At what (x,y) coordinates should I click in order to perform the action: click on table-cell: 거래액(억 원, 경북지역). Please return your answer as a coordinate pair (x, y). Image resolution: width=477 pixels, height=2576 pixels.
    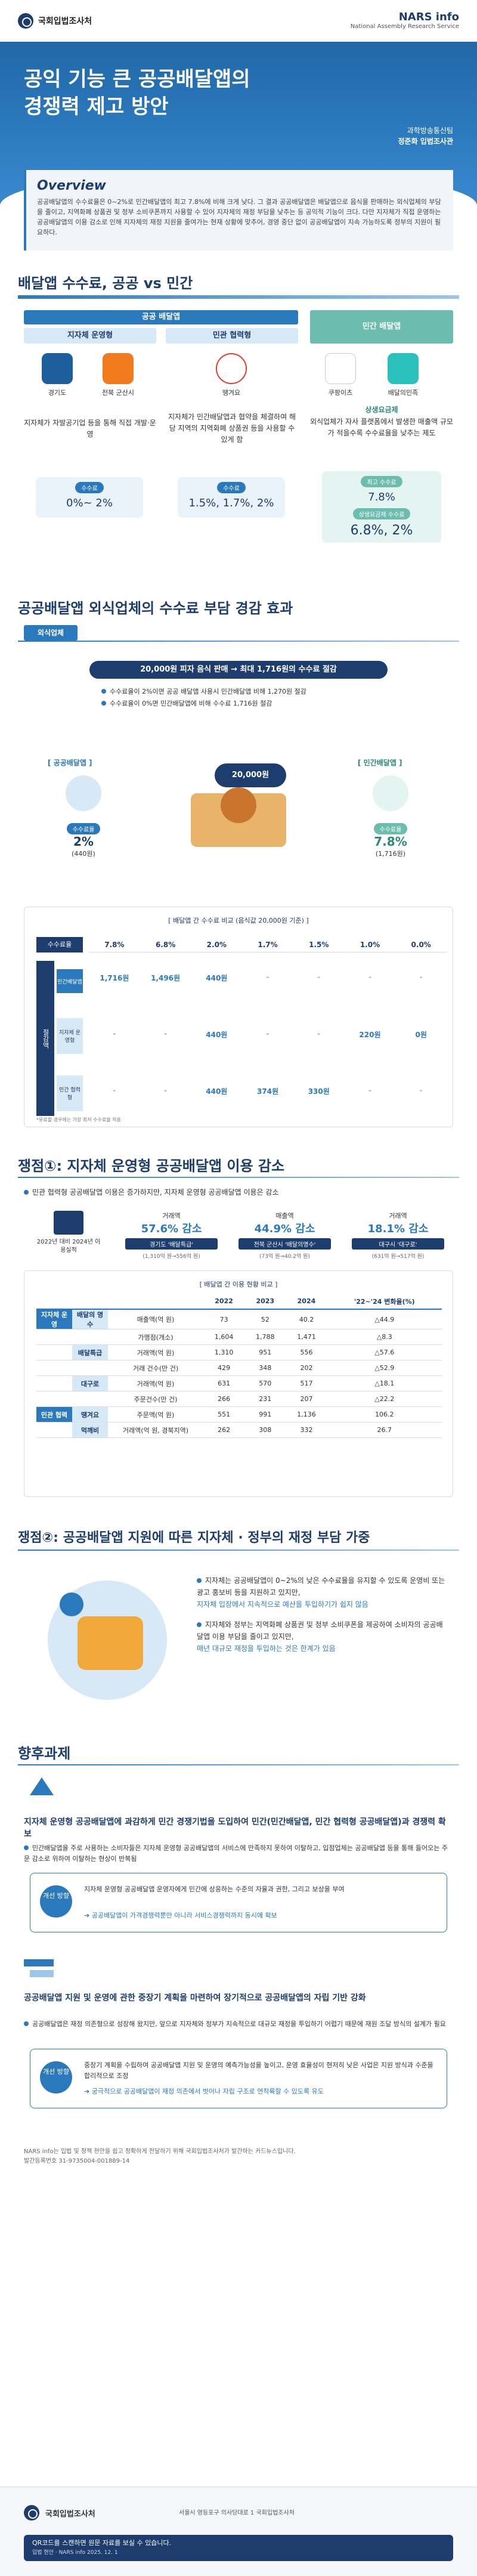
    Looking at the image, I should click on (155, 1430).